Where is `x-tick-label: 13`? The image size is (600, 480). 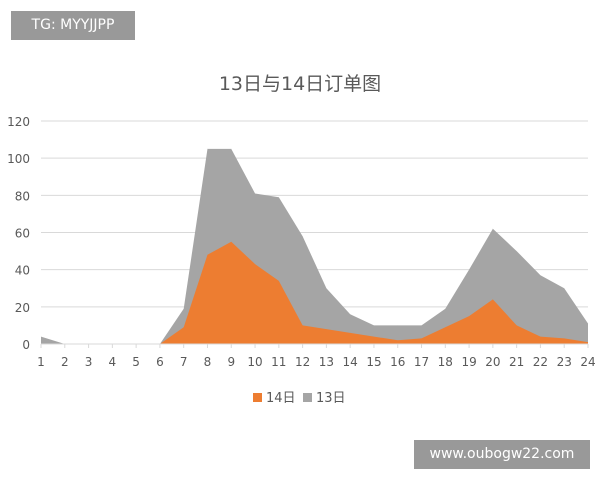
x-tick-label: 13 is located at coordinates (326, 362).